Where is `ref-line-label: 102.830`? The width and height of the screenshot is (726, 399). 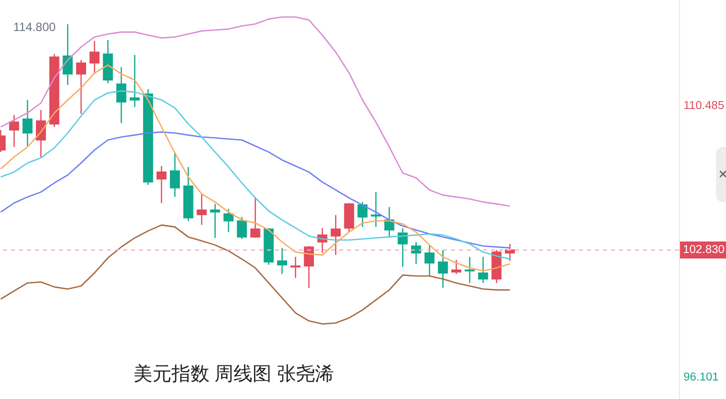
ref-line-label: 102.830 is located at coordinates (704, 250).